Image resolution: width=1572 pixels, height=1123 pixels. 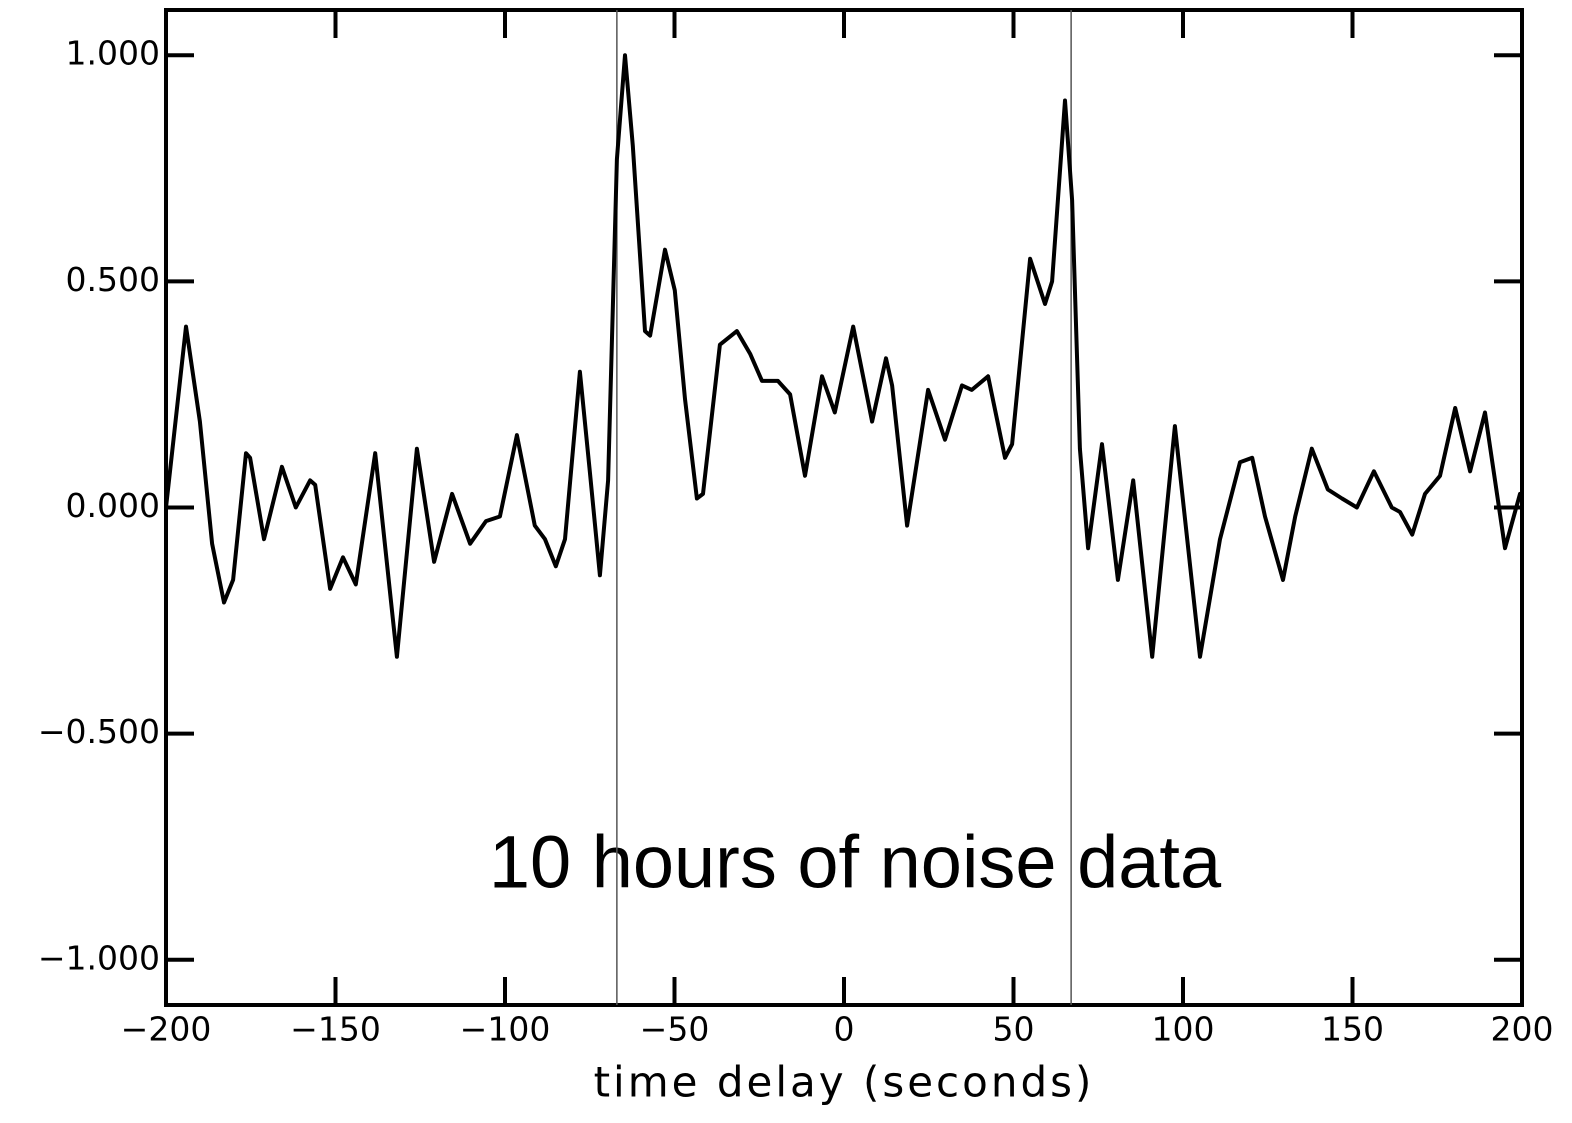 I want to click on x-tick-label: 200, so click(x=1522, y=1029).